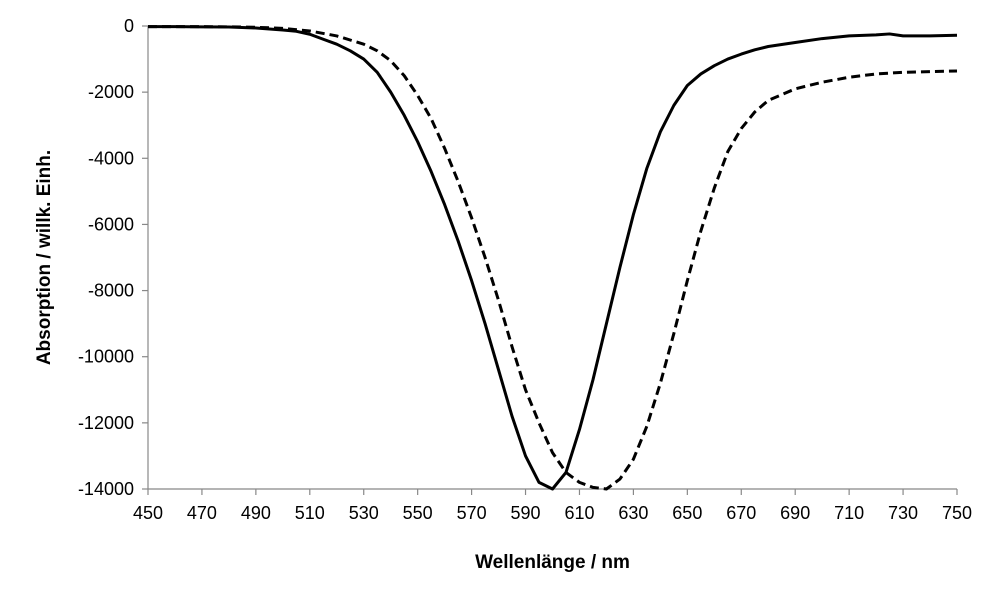 Image resolution: width=1000 pixels, height=597 pixels. Describe the element at coordinates (552, 562) in the screenshot. I see `x-axis-title: Wellenlänge / nm` at that location.